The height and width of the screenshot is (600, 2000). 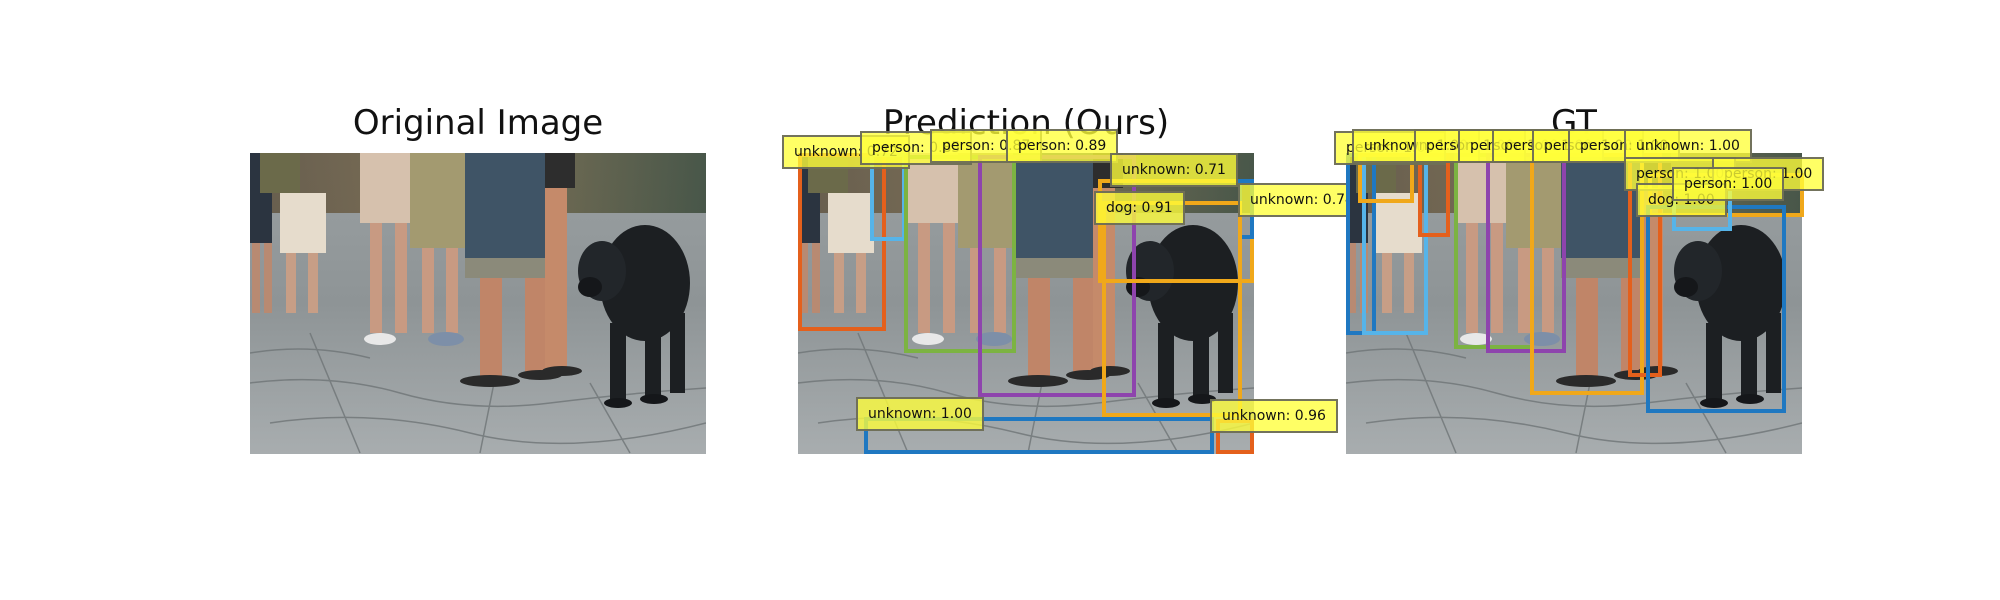 I want to click on detection-label: person: 0.89, so click(x=1062, y=146).